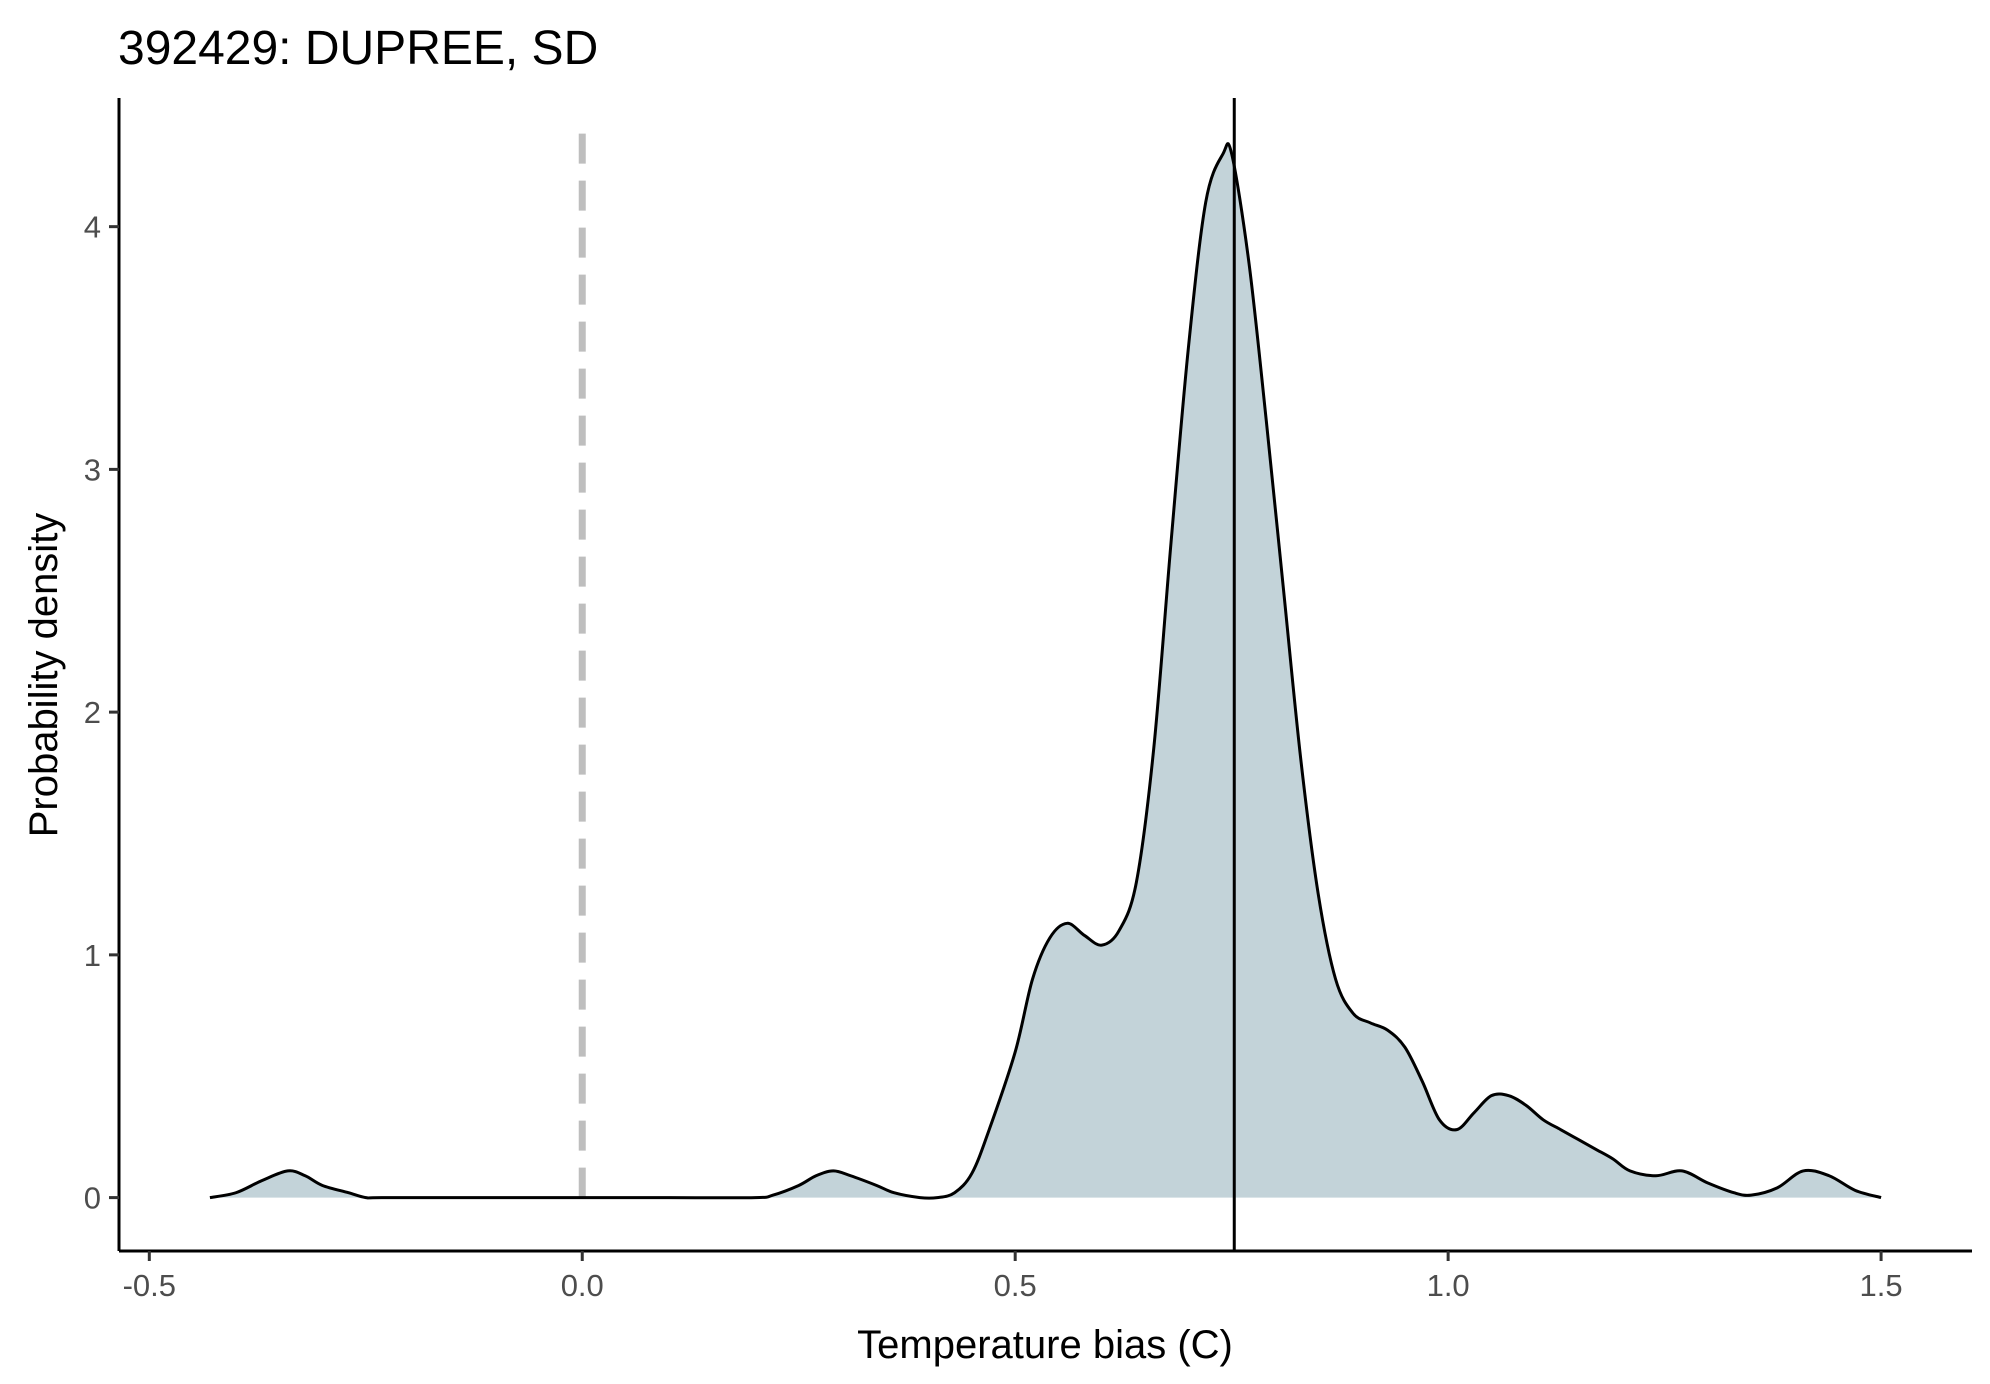 This screenshot has width=1990, height=1384. I want to click on y-axis-title: Probability density, so click(44, 675).